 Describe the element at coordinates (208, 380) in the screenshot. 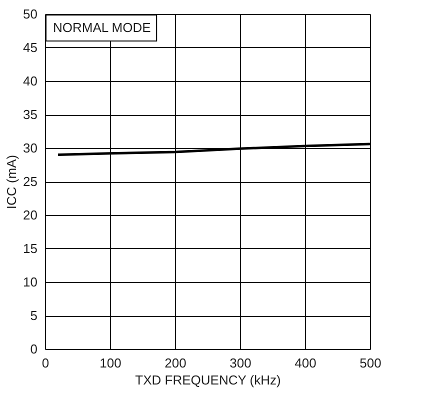

I see `x-axis-title: TXD FREQUENCY (kHz)` at that location.